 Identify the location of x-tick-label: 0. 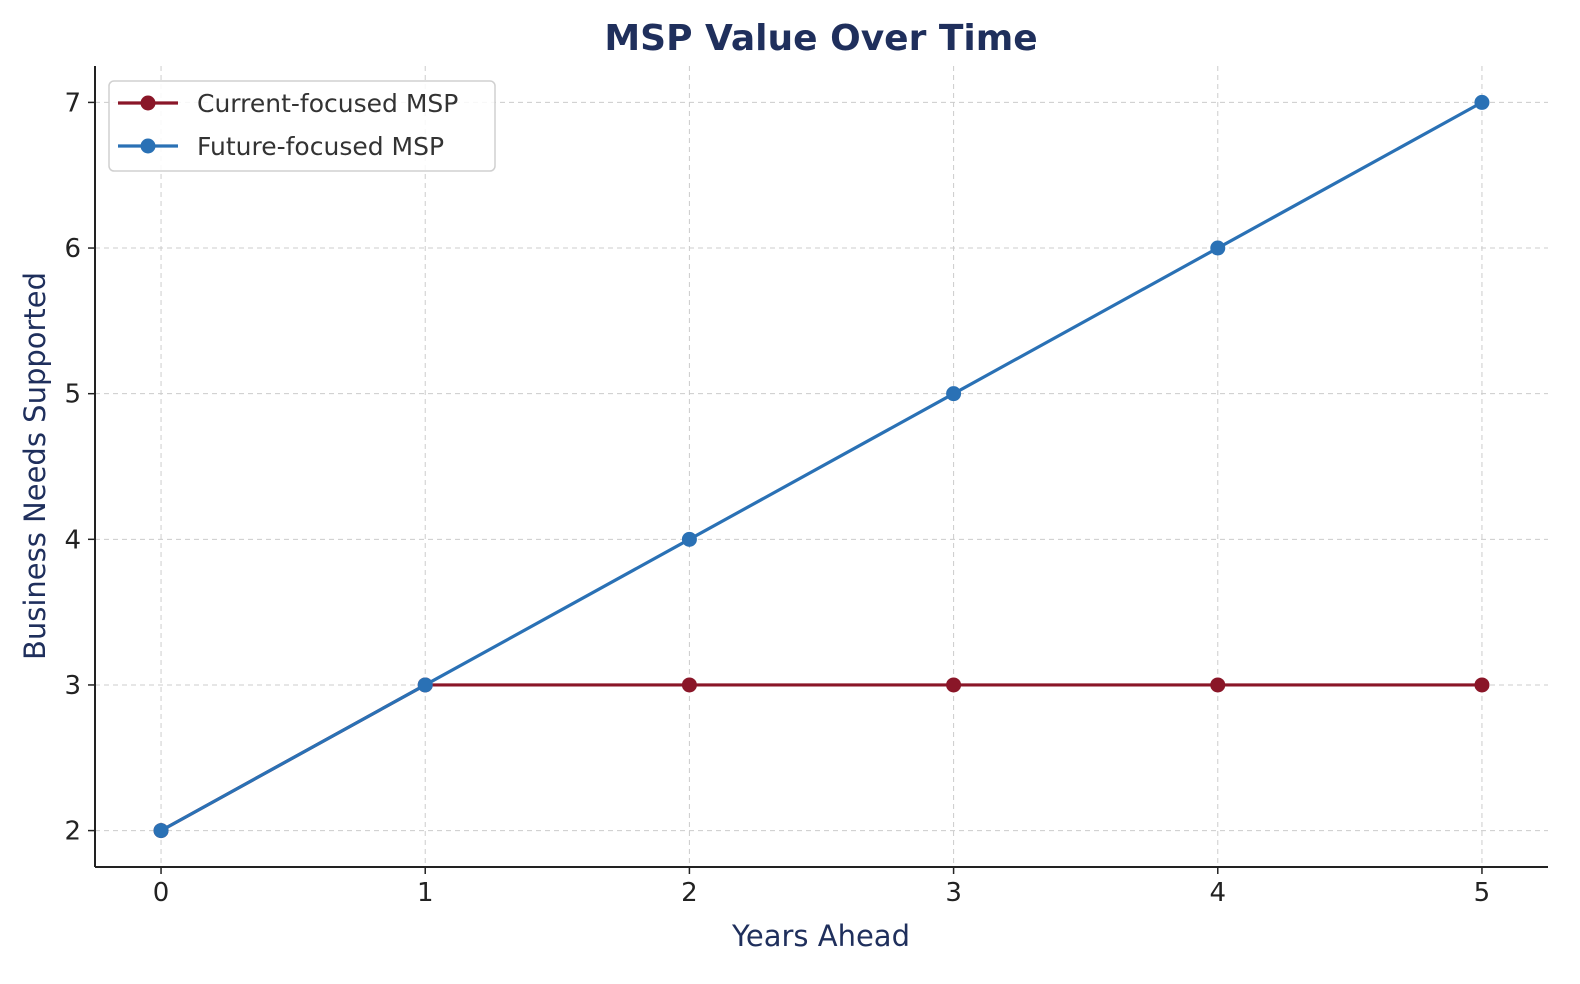
(161, 893).